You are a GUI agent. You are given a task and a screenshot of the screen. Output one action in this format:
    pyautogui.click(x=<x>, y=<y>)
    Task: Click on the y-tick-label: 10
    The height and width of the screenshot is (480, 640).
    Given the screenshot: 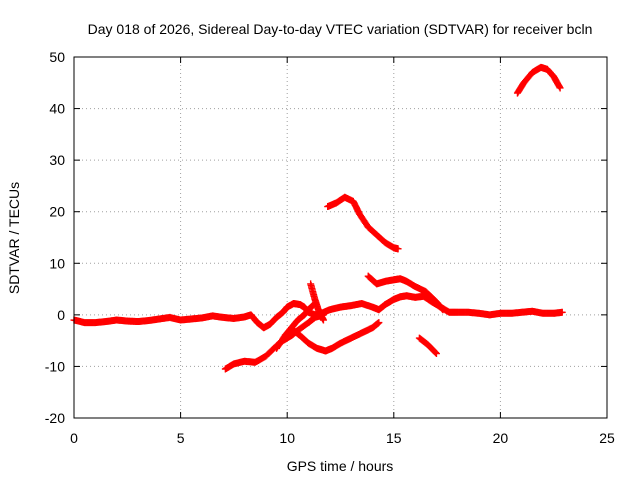 What is the action you would take?
    pyautogui.click(x=57, y=263)
    